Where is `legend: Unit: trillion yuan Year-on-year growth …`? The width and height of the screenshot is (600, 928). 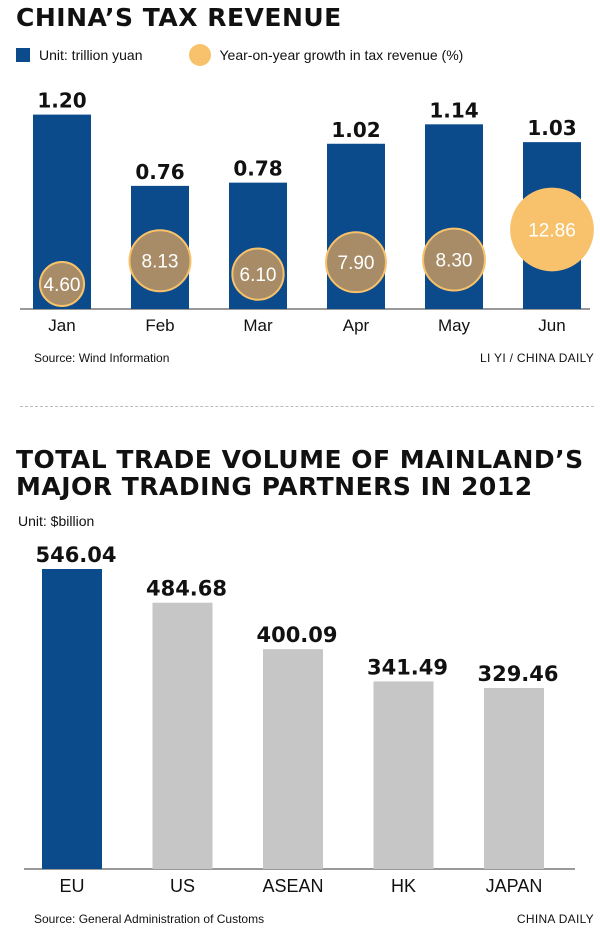
legend: Unit: trillion yuan Year-on-year growth … is located at coordinates (239, 55).